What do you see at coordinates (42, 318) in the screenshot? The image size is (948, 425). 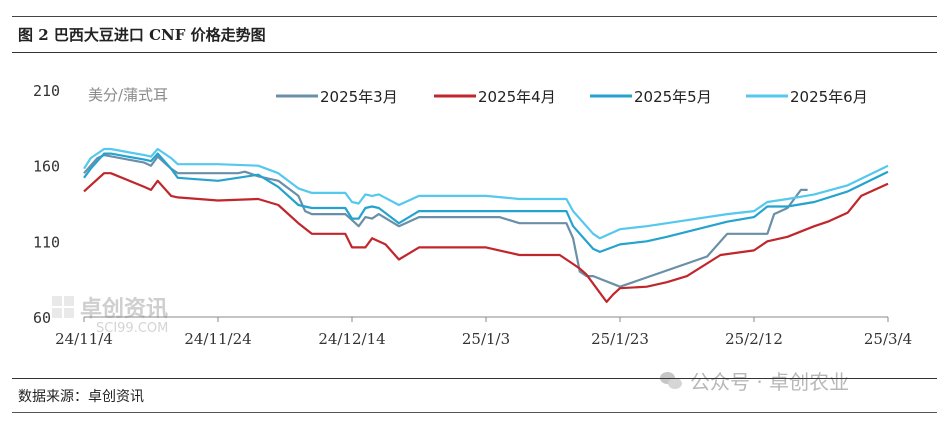 I see `y-tick-label: 60` at bounding box center [42, 318].